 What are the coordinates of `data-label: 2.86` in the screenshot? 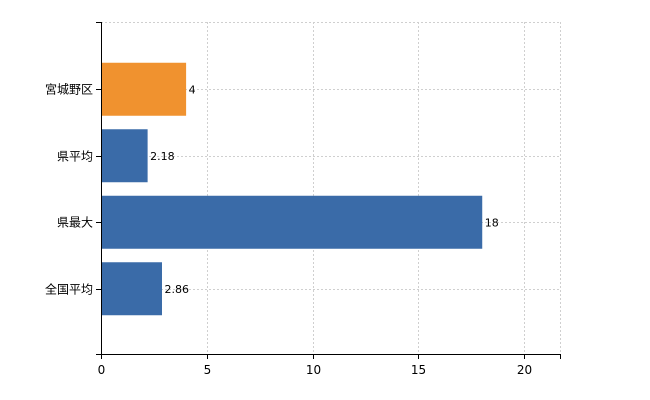 It's located at (176, 289).